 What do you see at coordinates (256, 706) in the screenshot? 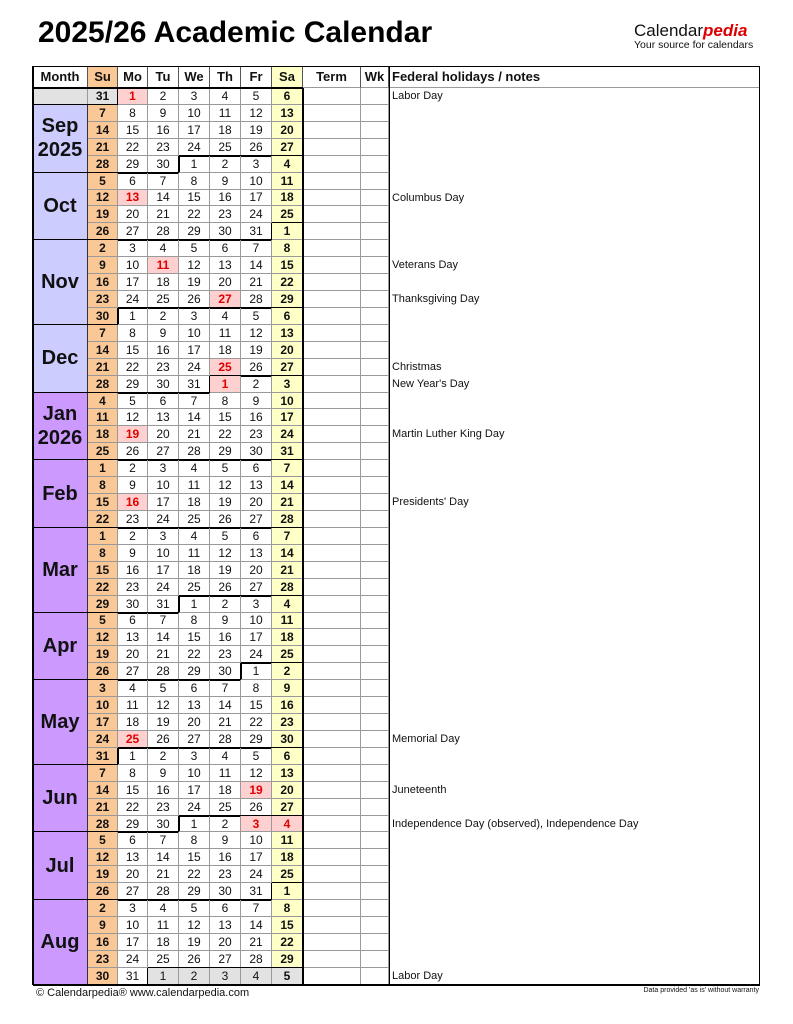
I see `day-cell: 15` at bounding box center [256, 706].